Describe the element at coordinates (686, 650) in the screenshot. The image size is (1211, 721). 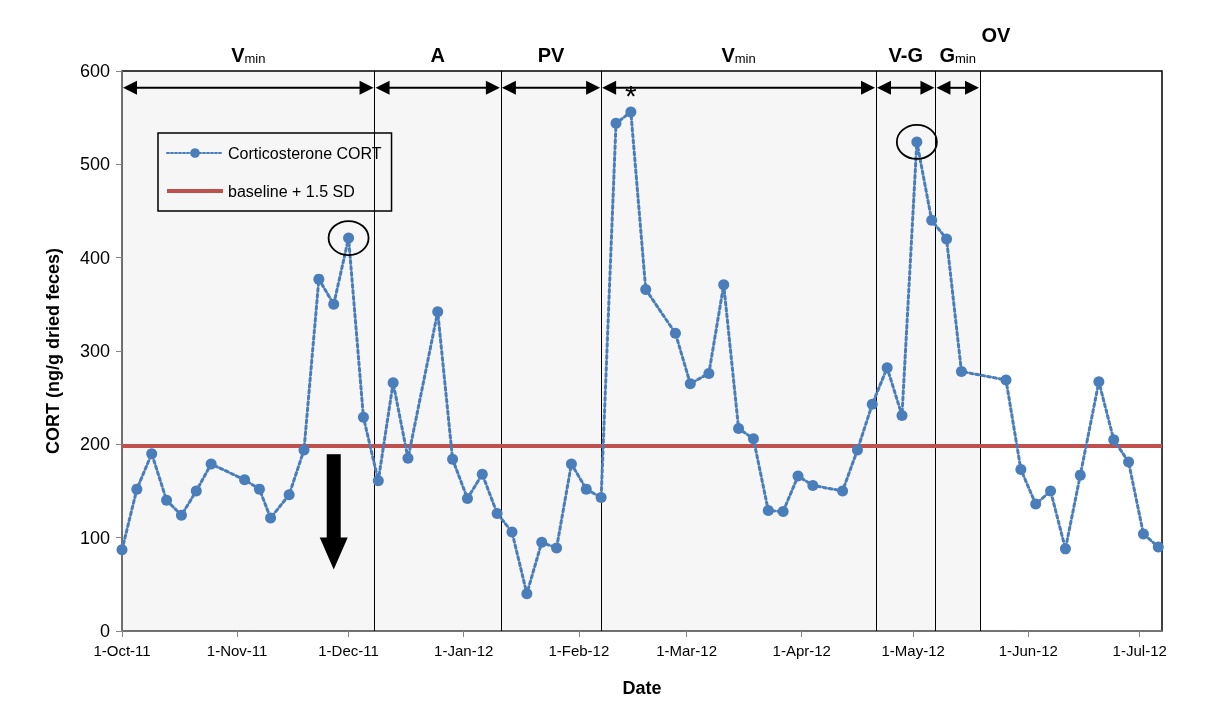
I see `x-tick-label: 1-Mar-12` at that location.